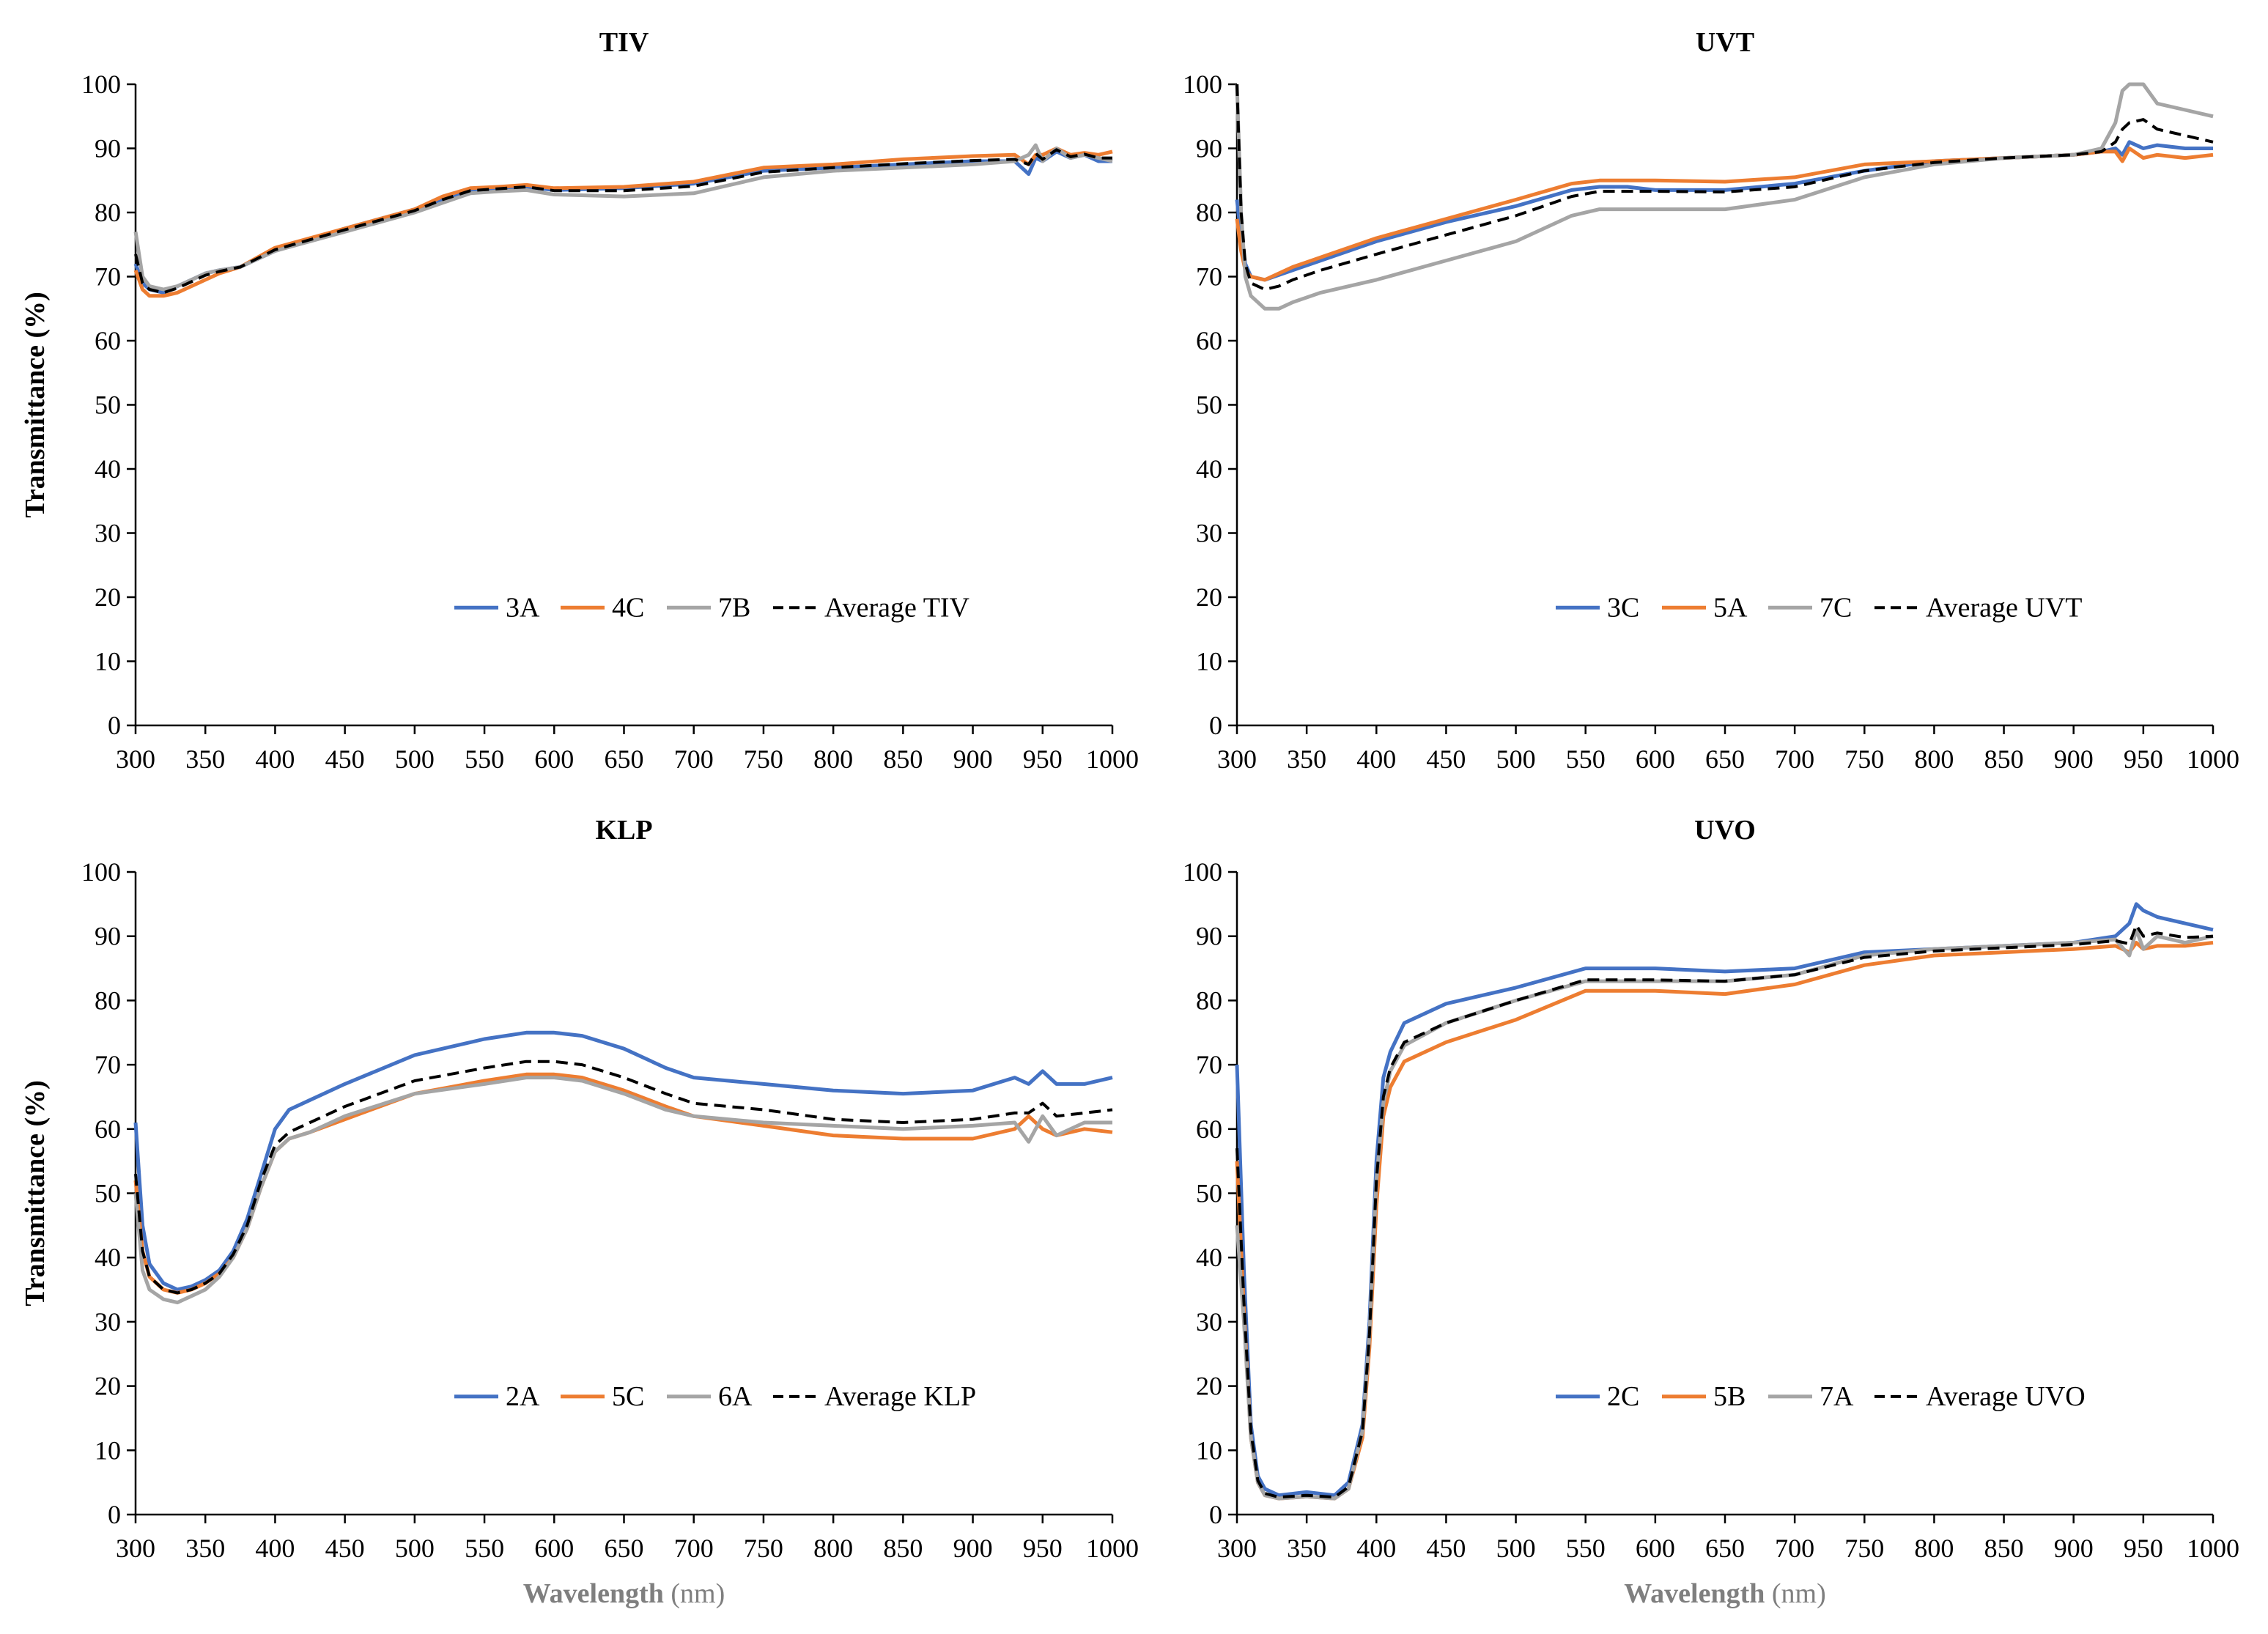 The width and height of the screenshot is (2268, 1634). Describe the element at coordinates (2004, 607) in the screenshot. I see `legend-entry: Average UVT` at that location.